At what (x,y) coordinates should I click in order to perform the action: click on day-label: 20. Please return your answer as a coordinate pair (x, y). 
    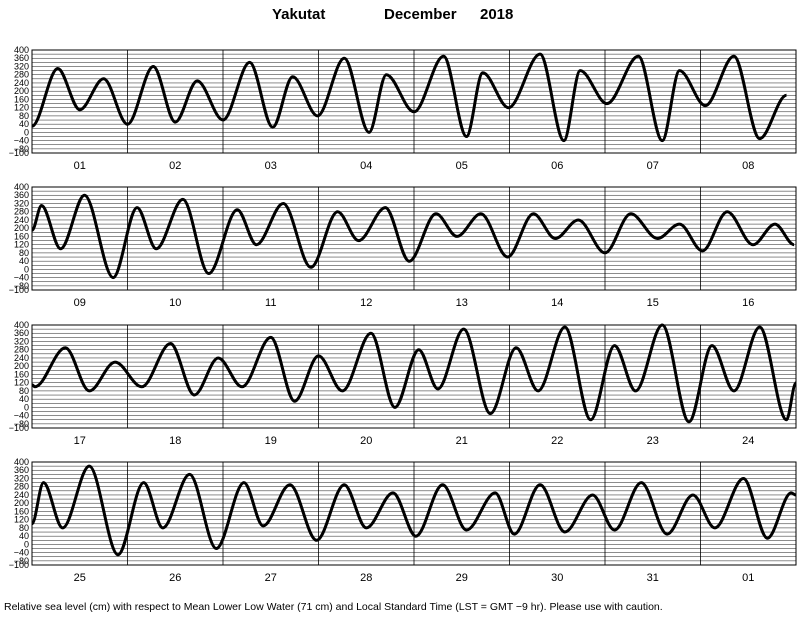
    Looking at the image, I should click on (366, 441).